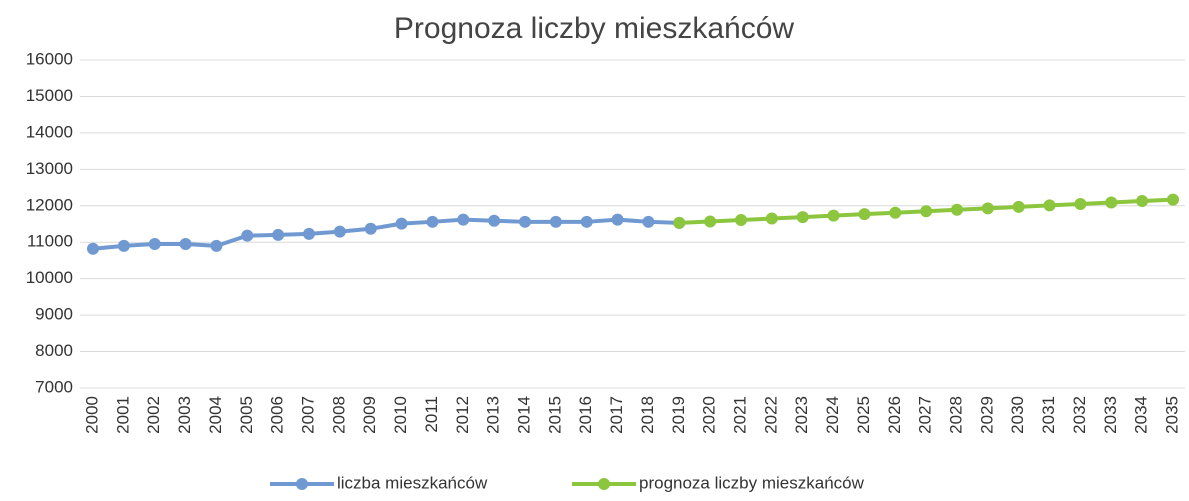  I want to click on x-tick-label: 2025, so click(863, 415).